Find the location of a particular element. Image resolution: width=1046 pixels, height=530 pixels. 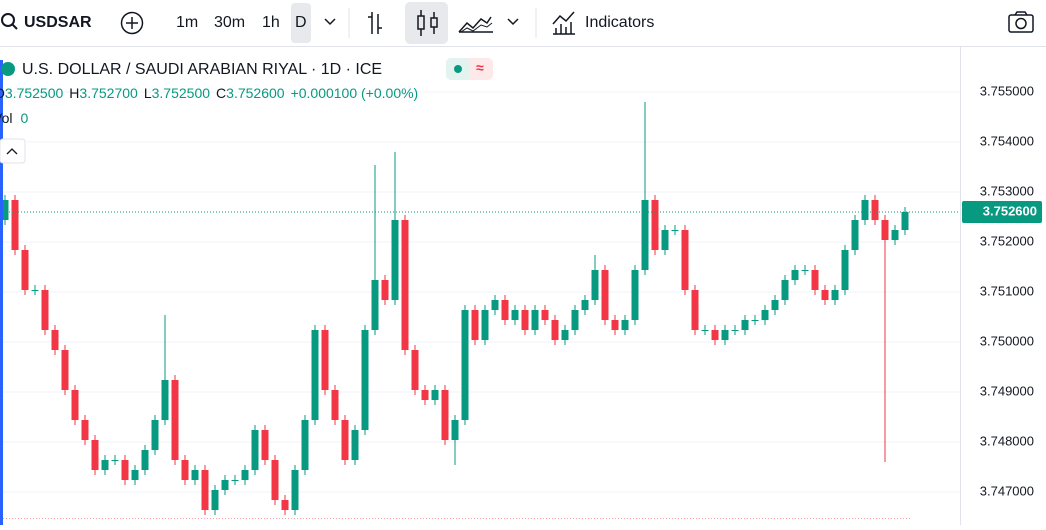

y-tick-label: 3.751000 is located at coordinates (1007, 290).